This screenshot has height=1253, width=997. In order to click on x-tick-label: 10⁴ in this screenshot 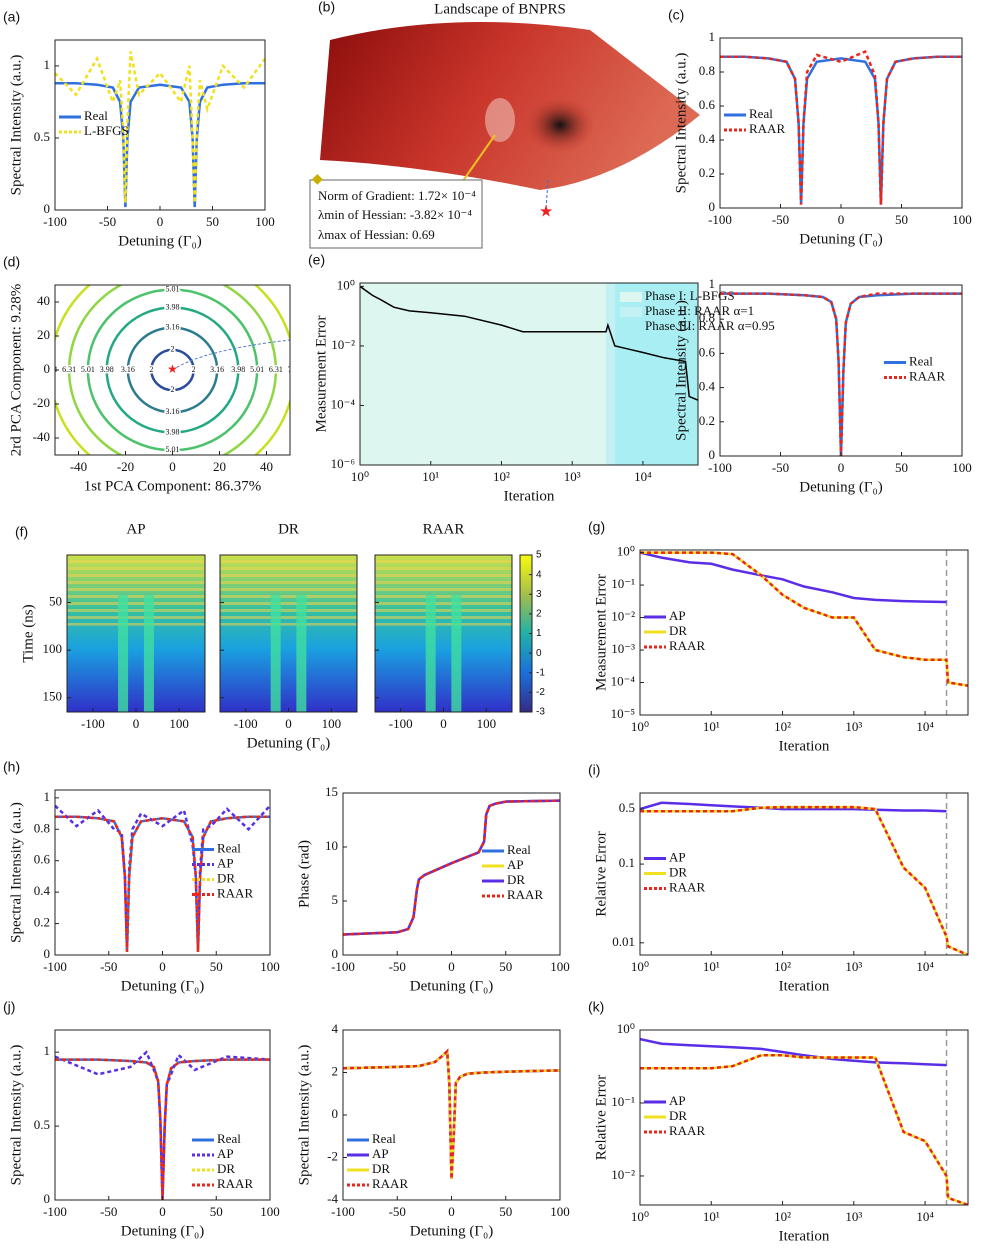, I will do `click(925, 966)`.